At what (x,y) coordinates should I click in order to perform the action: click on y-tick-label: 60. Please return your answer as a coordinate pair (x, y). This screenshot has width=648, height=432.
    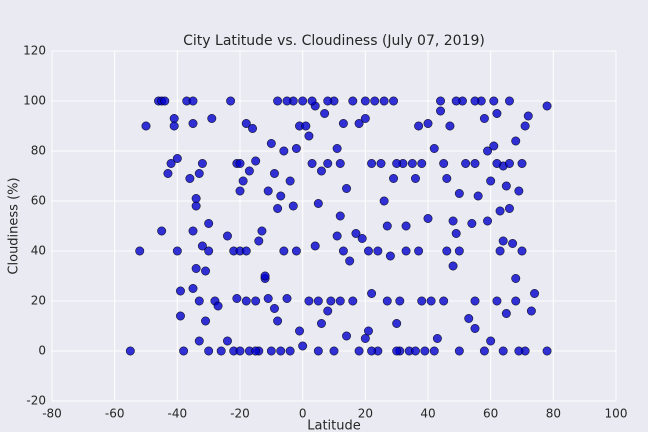
    Looking at the image, I should click on (38, 201).